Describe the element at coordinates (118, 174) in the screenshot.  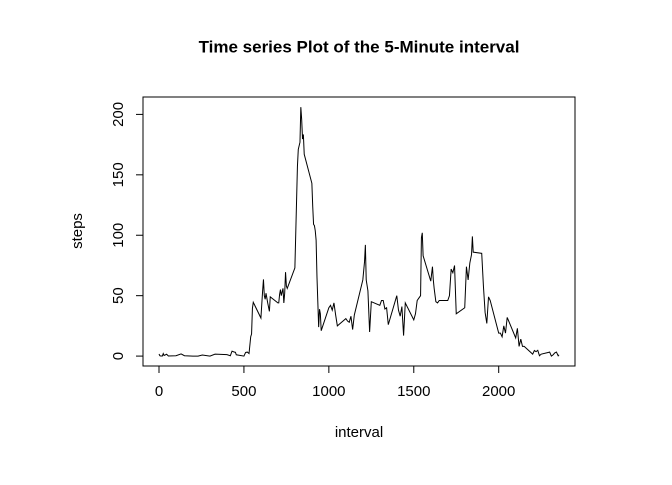
I see `y-tick-label: 150` at that location.